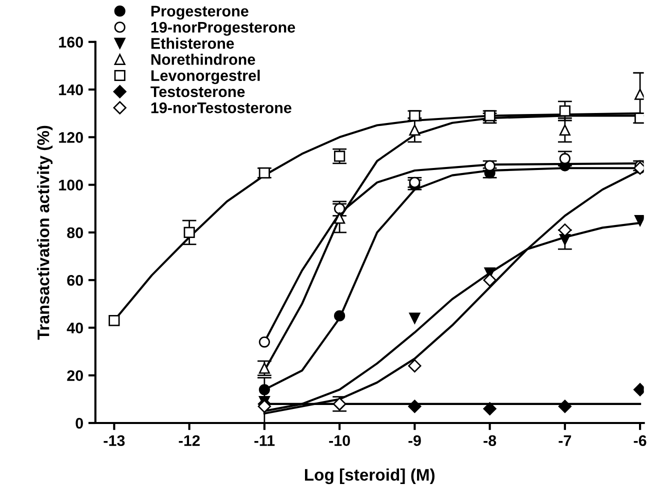 The width and height of the screenshot is (649, 493). I want to click on legend-label: Levonorgestrel, so click(205, 77).